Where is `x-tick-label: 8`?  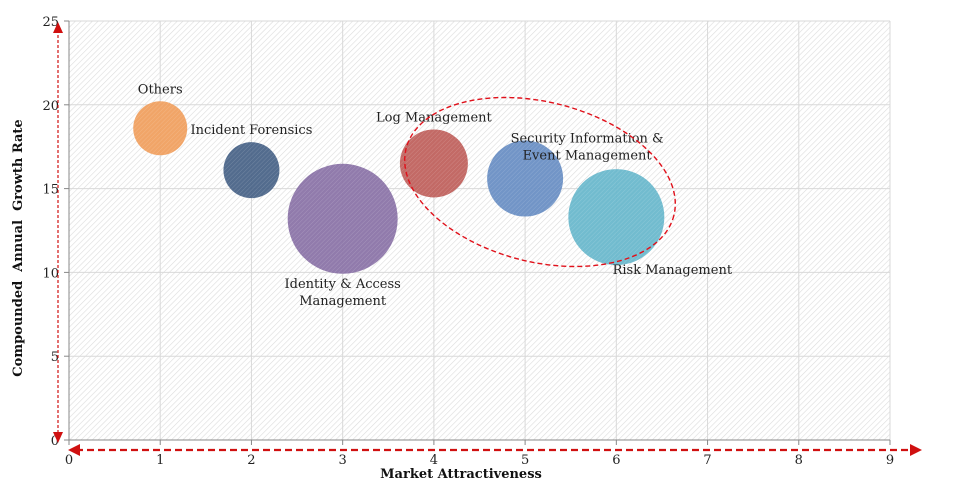
x-tick-label: 8 is located at coordinates (799, 460).